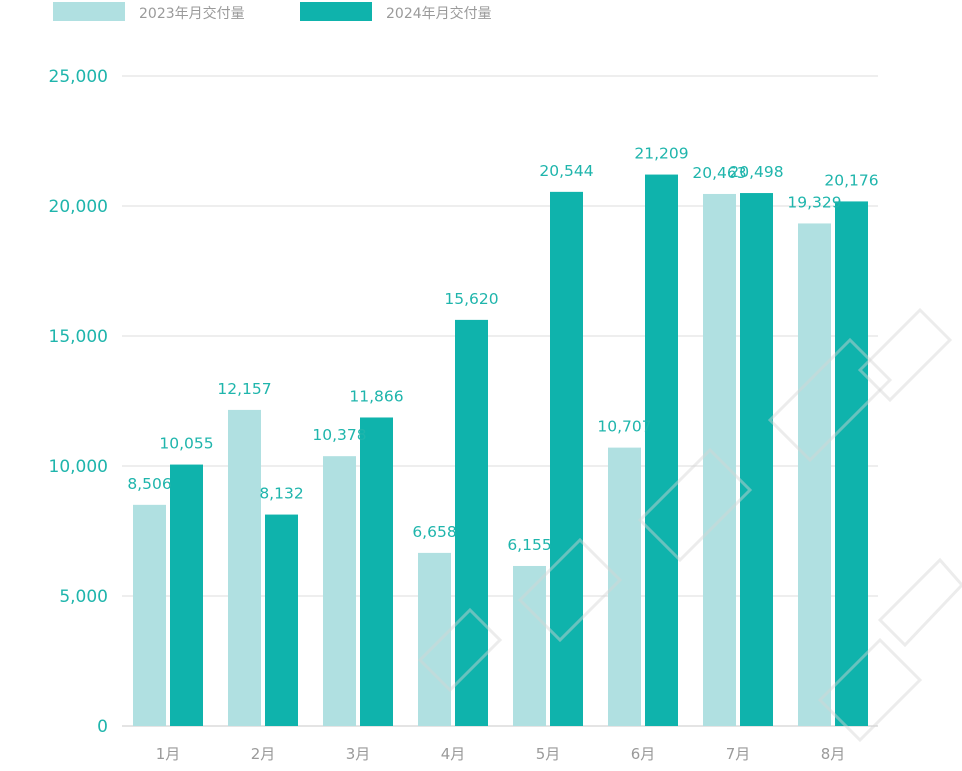 The height and width of the screenshot is (771, 962). I want to click on y-axis: 0 5,000 10,000 15,000 20,000 25,000, so click(78, 402).